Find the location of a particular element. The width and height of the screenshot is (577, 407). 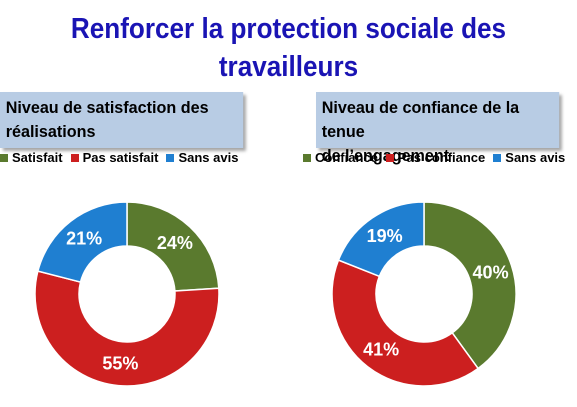

data-label: 21% is located at coordinates (84, 239).